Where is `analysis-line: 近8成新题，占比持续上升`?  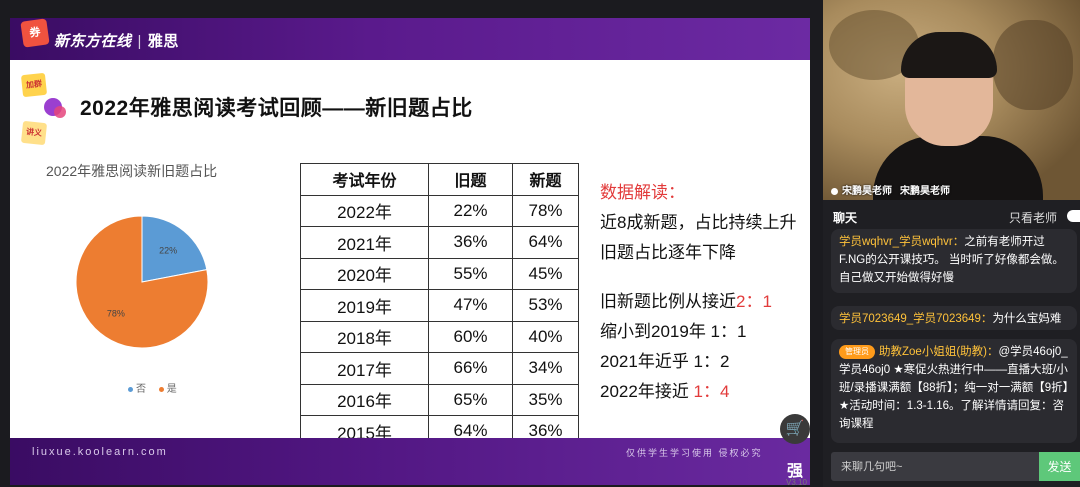
analysis-line: 近8成新题，占比持续上升 is located at coordinates (698, 222).